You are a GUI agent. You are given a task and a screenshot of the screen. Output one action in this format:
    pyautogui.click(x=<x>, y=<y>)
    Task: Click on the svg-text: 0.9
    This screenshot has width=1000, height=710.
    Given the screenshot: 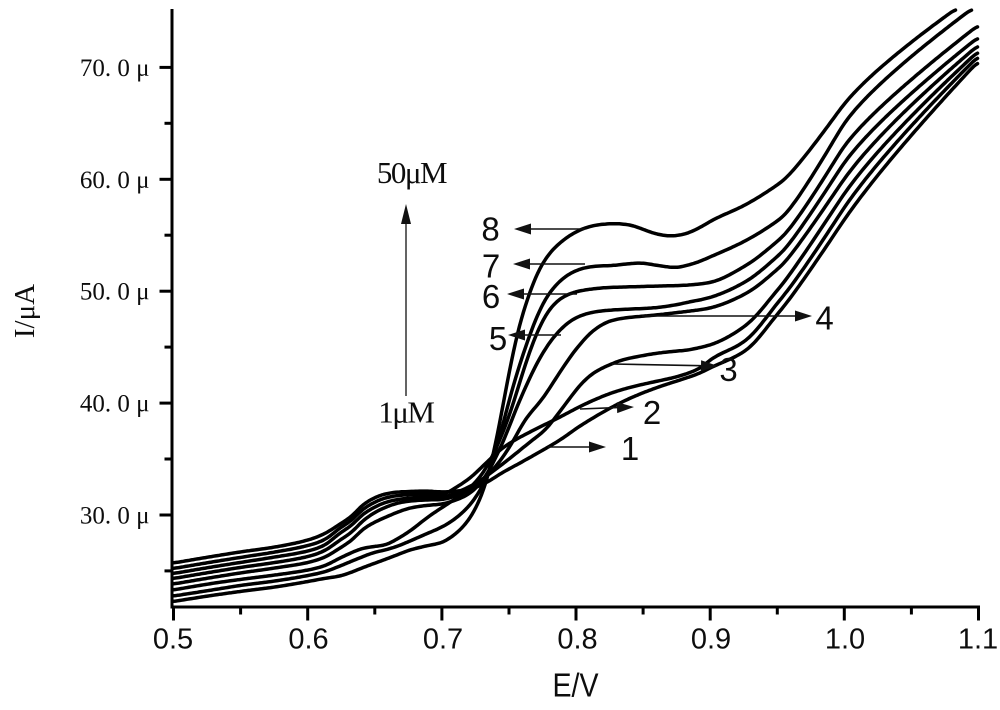 What is the action you would take?
    pyautogui.click(x=711, y=640)
    